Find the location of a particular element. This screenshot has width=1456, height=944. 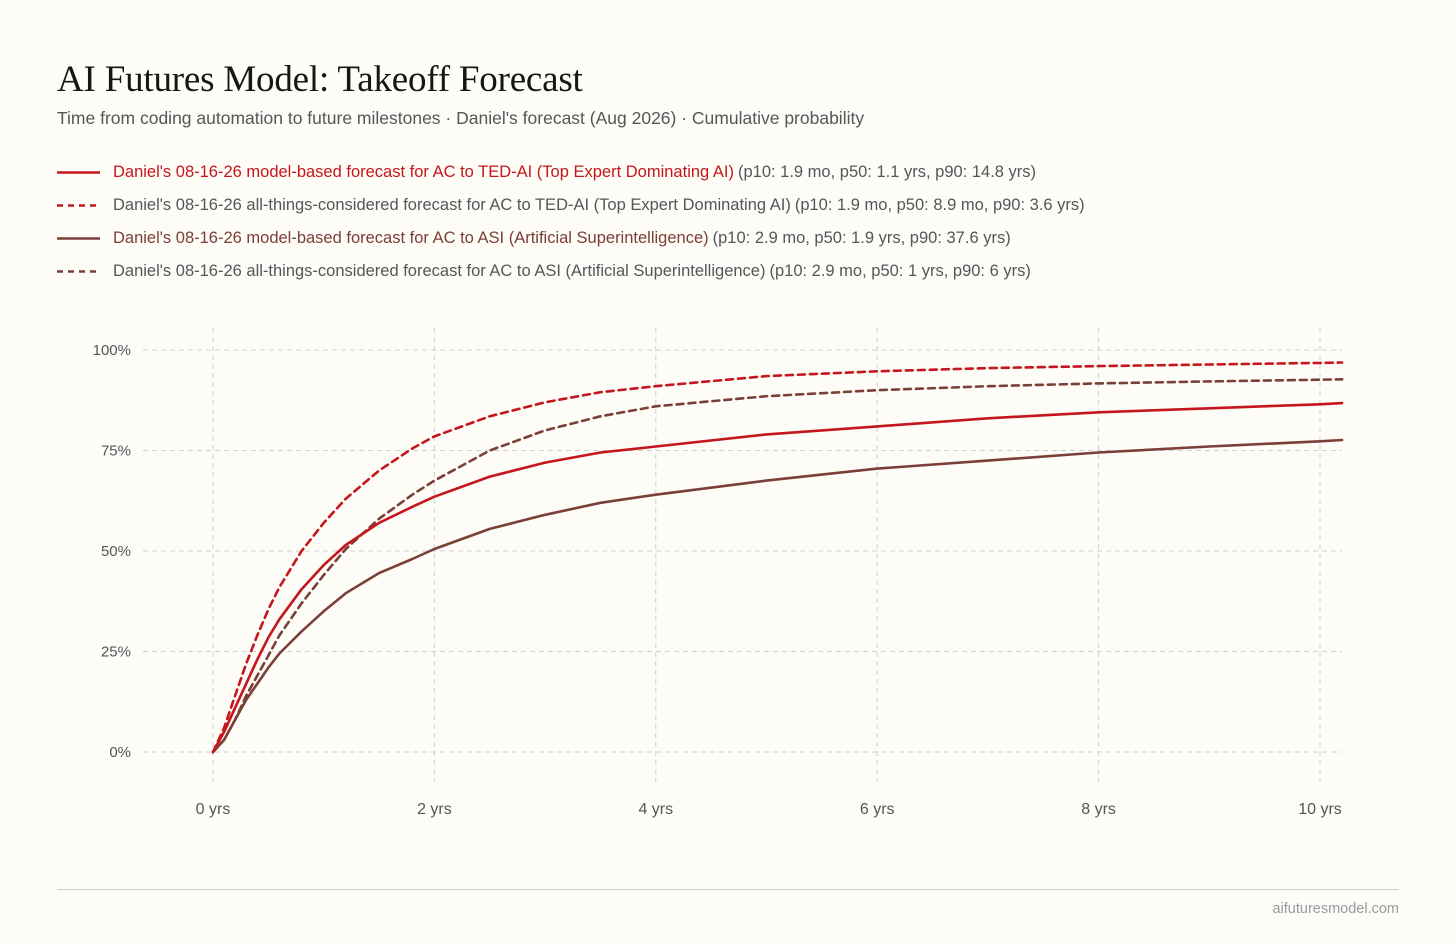

x-tick-label: 10 yrs is located at coordinates (1320, 809).